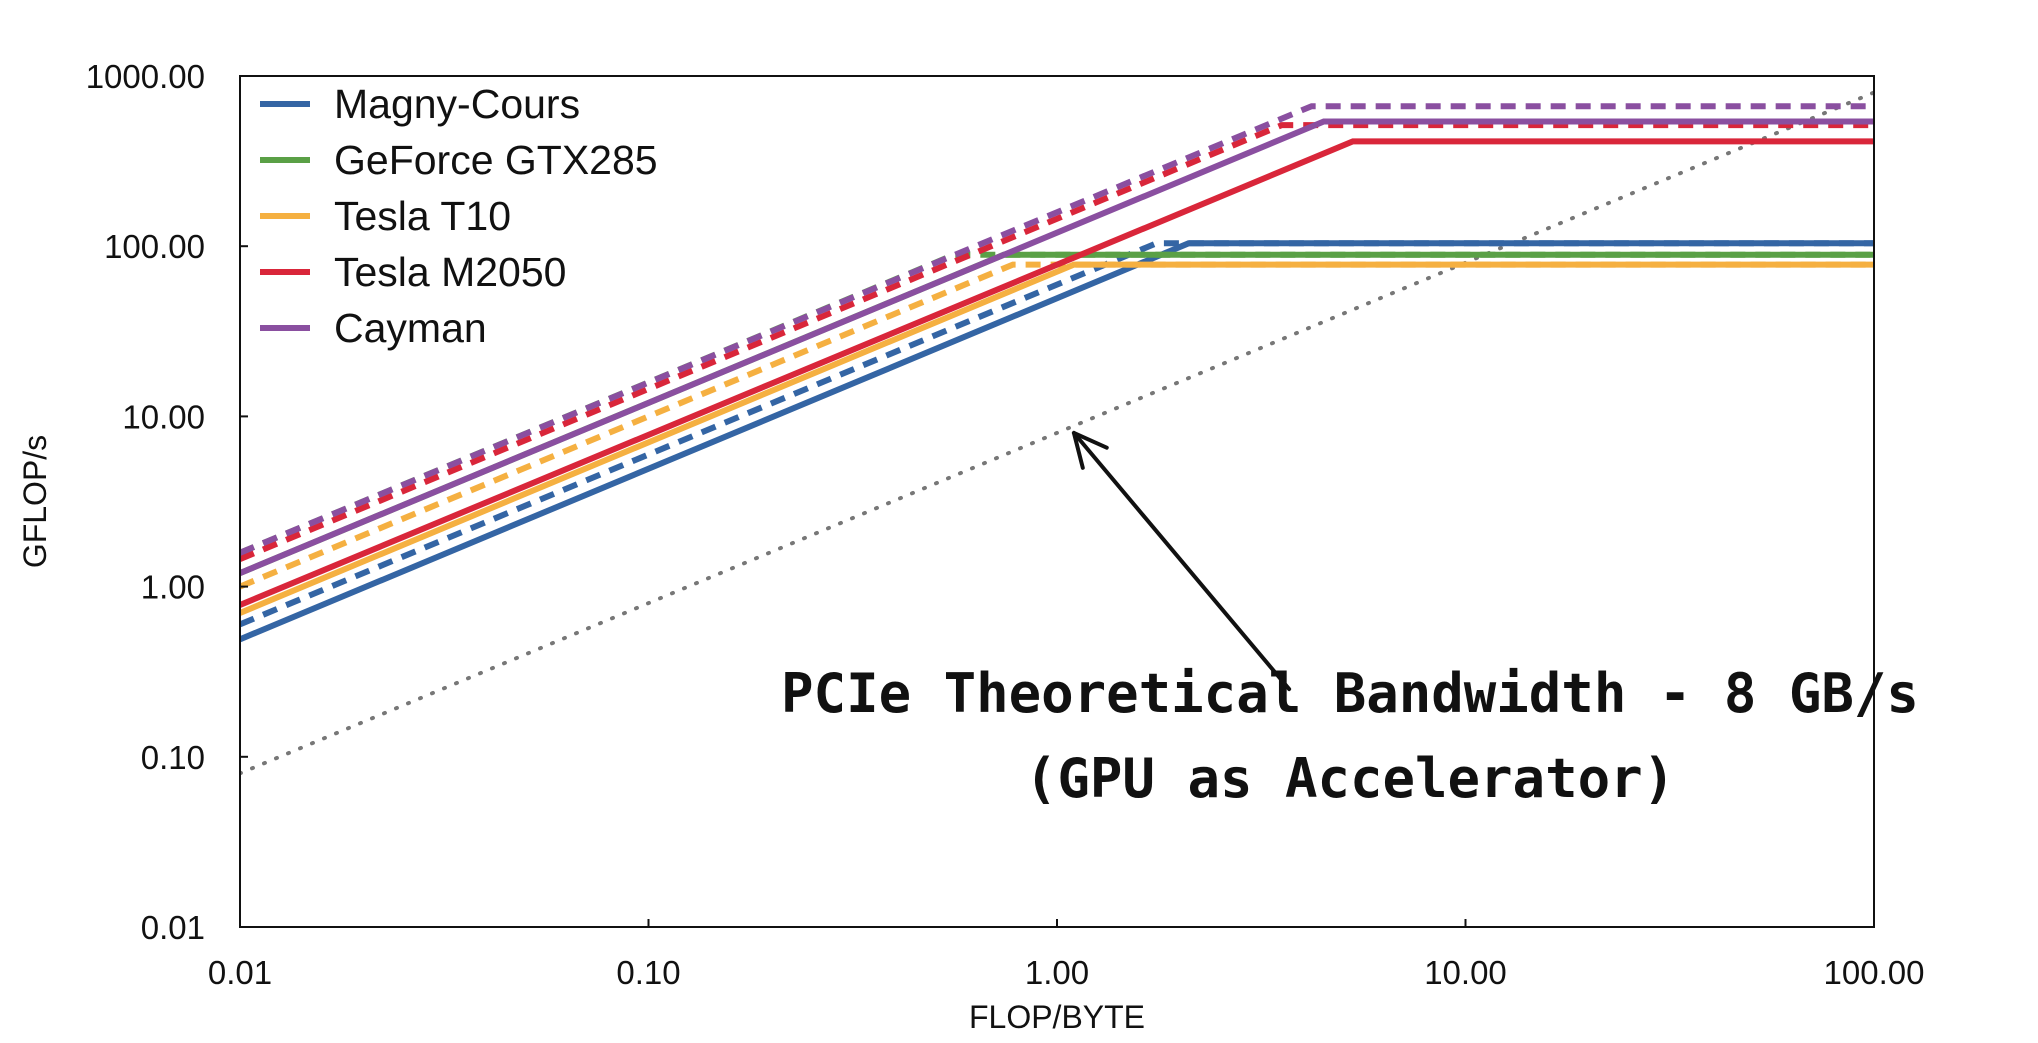  What do you see at coordinates (1090, 450) in the screenshot?
I see `annotation-arrow-head` at bounding box center [1090, 450].